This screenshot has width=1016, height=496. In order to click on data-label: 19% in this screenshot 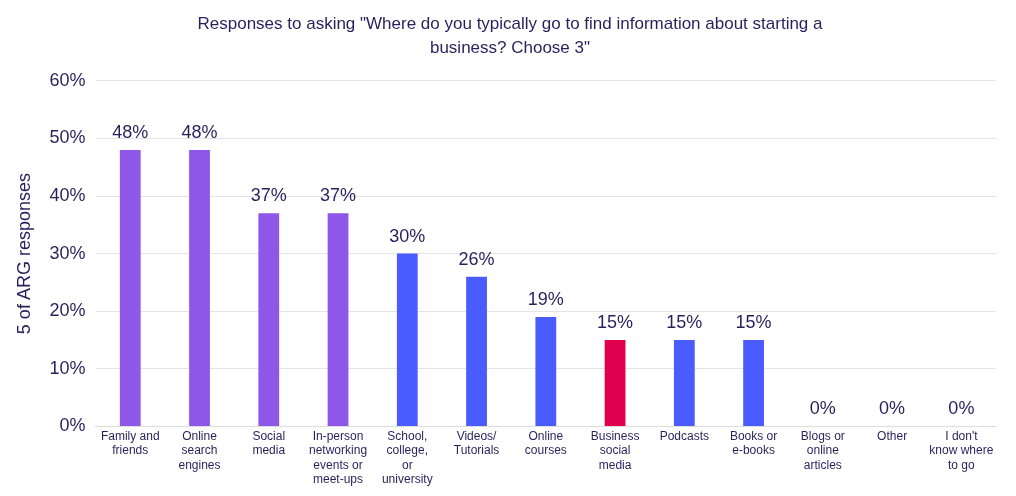, I will do `click(545, 298)`.